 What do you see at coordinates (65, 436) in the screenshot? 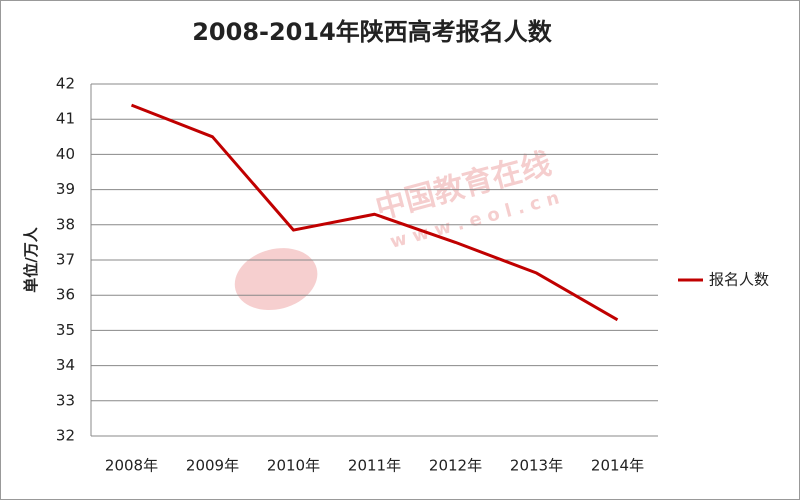
I see `y-tick-label: 32` at bounding box center [65, 436].